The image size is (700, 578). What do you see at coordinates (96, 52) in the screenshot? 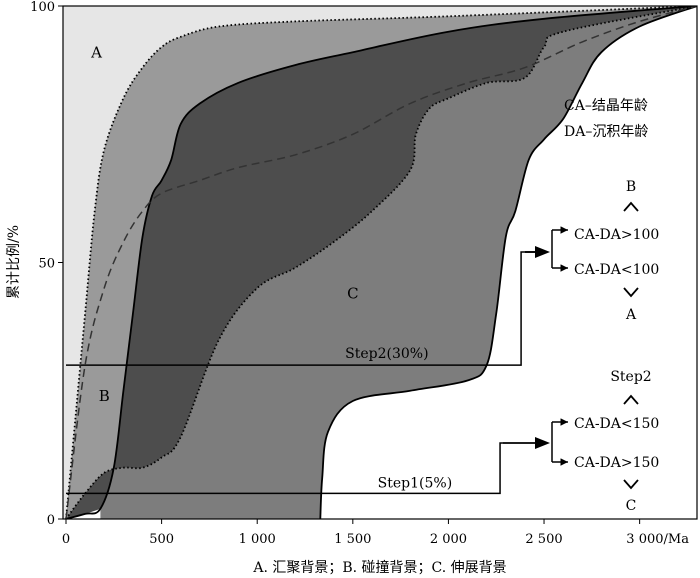
I see `zone-label-a: A` at bounding box center [96, 52].